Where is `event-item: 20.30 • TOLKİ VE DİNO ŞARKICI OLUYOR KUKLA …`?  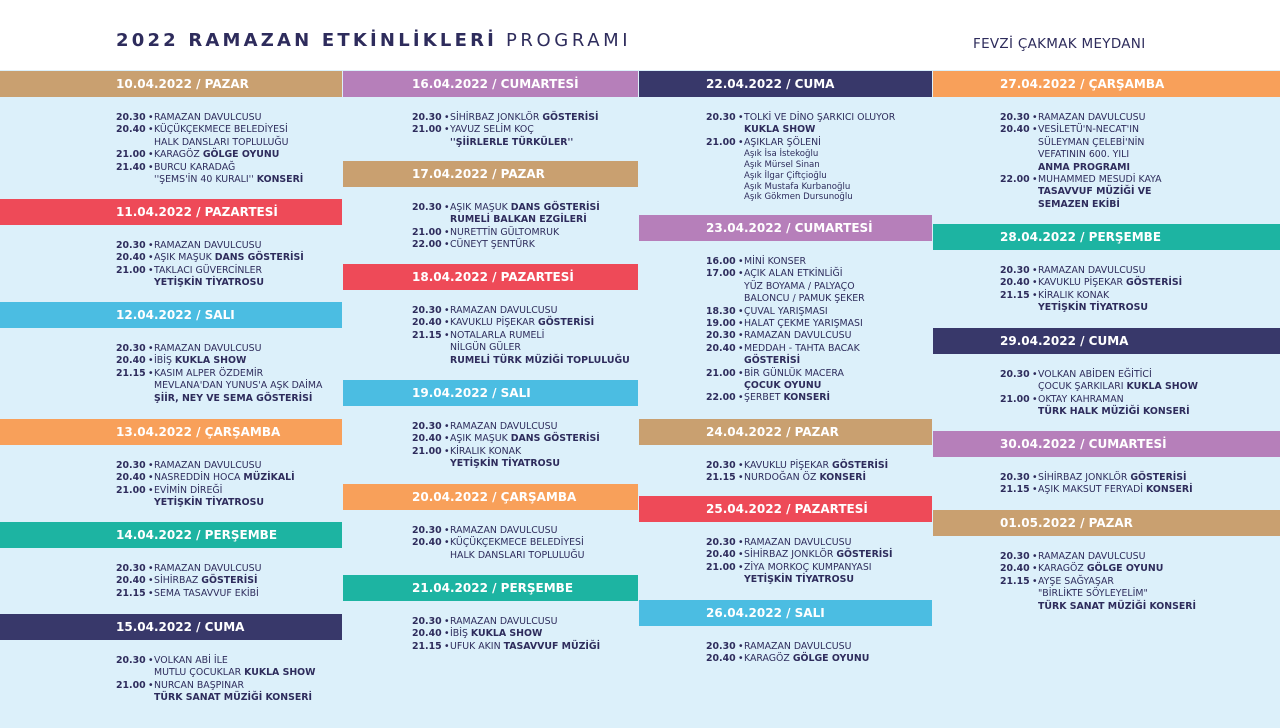
event-item: 20.30 • TOLKİ VE DİNO ŞARKICI OLUYOR KUKLA … is located at coordinates (800, 124).